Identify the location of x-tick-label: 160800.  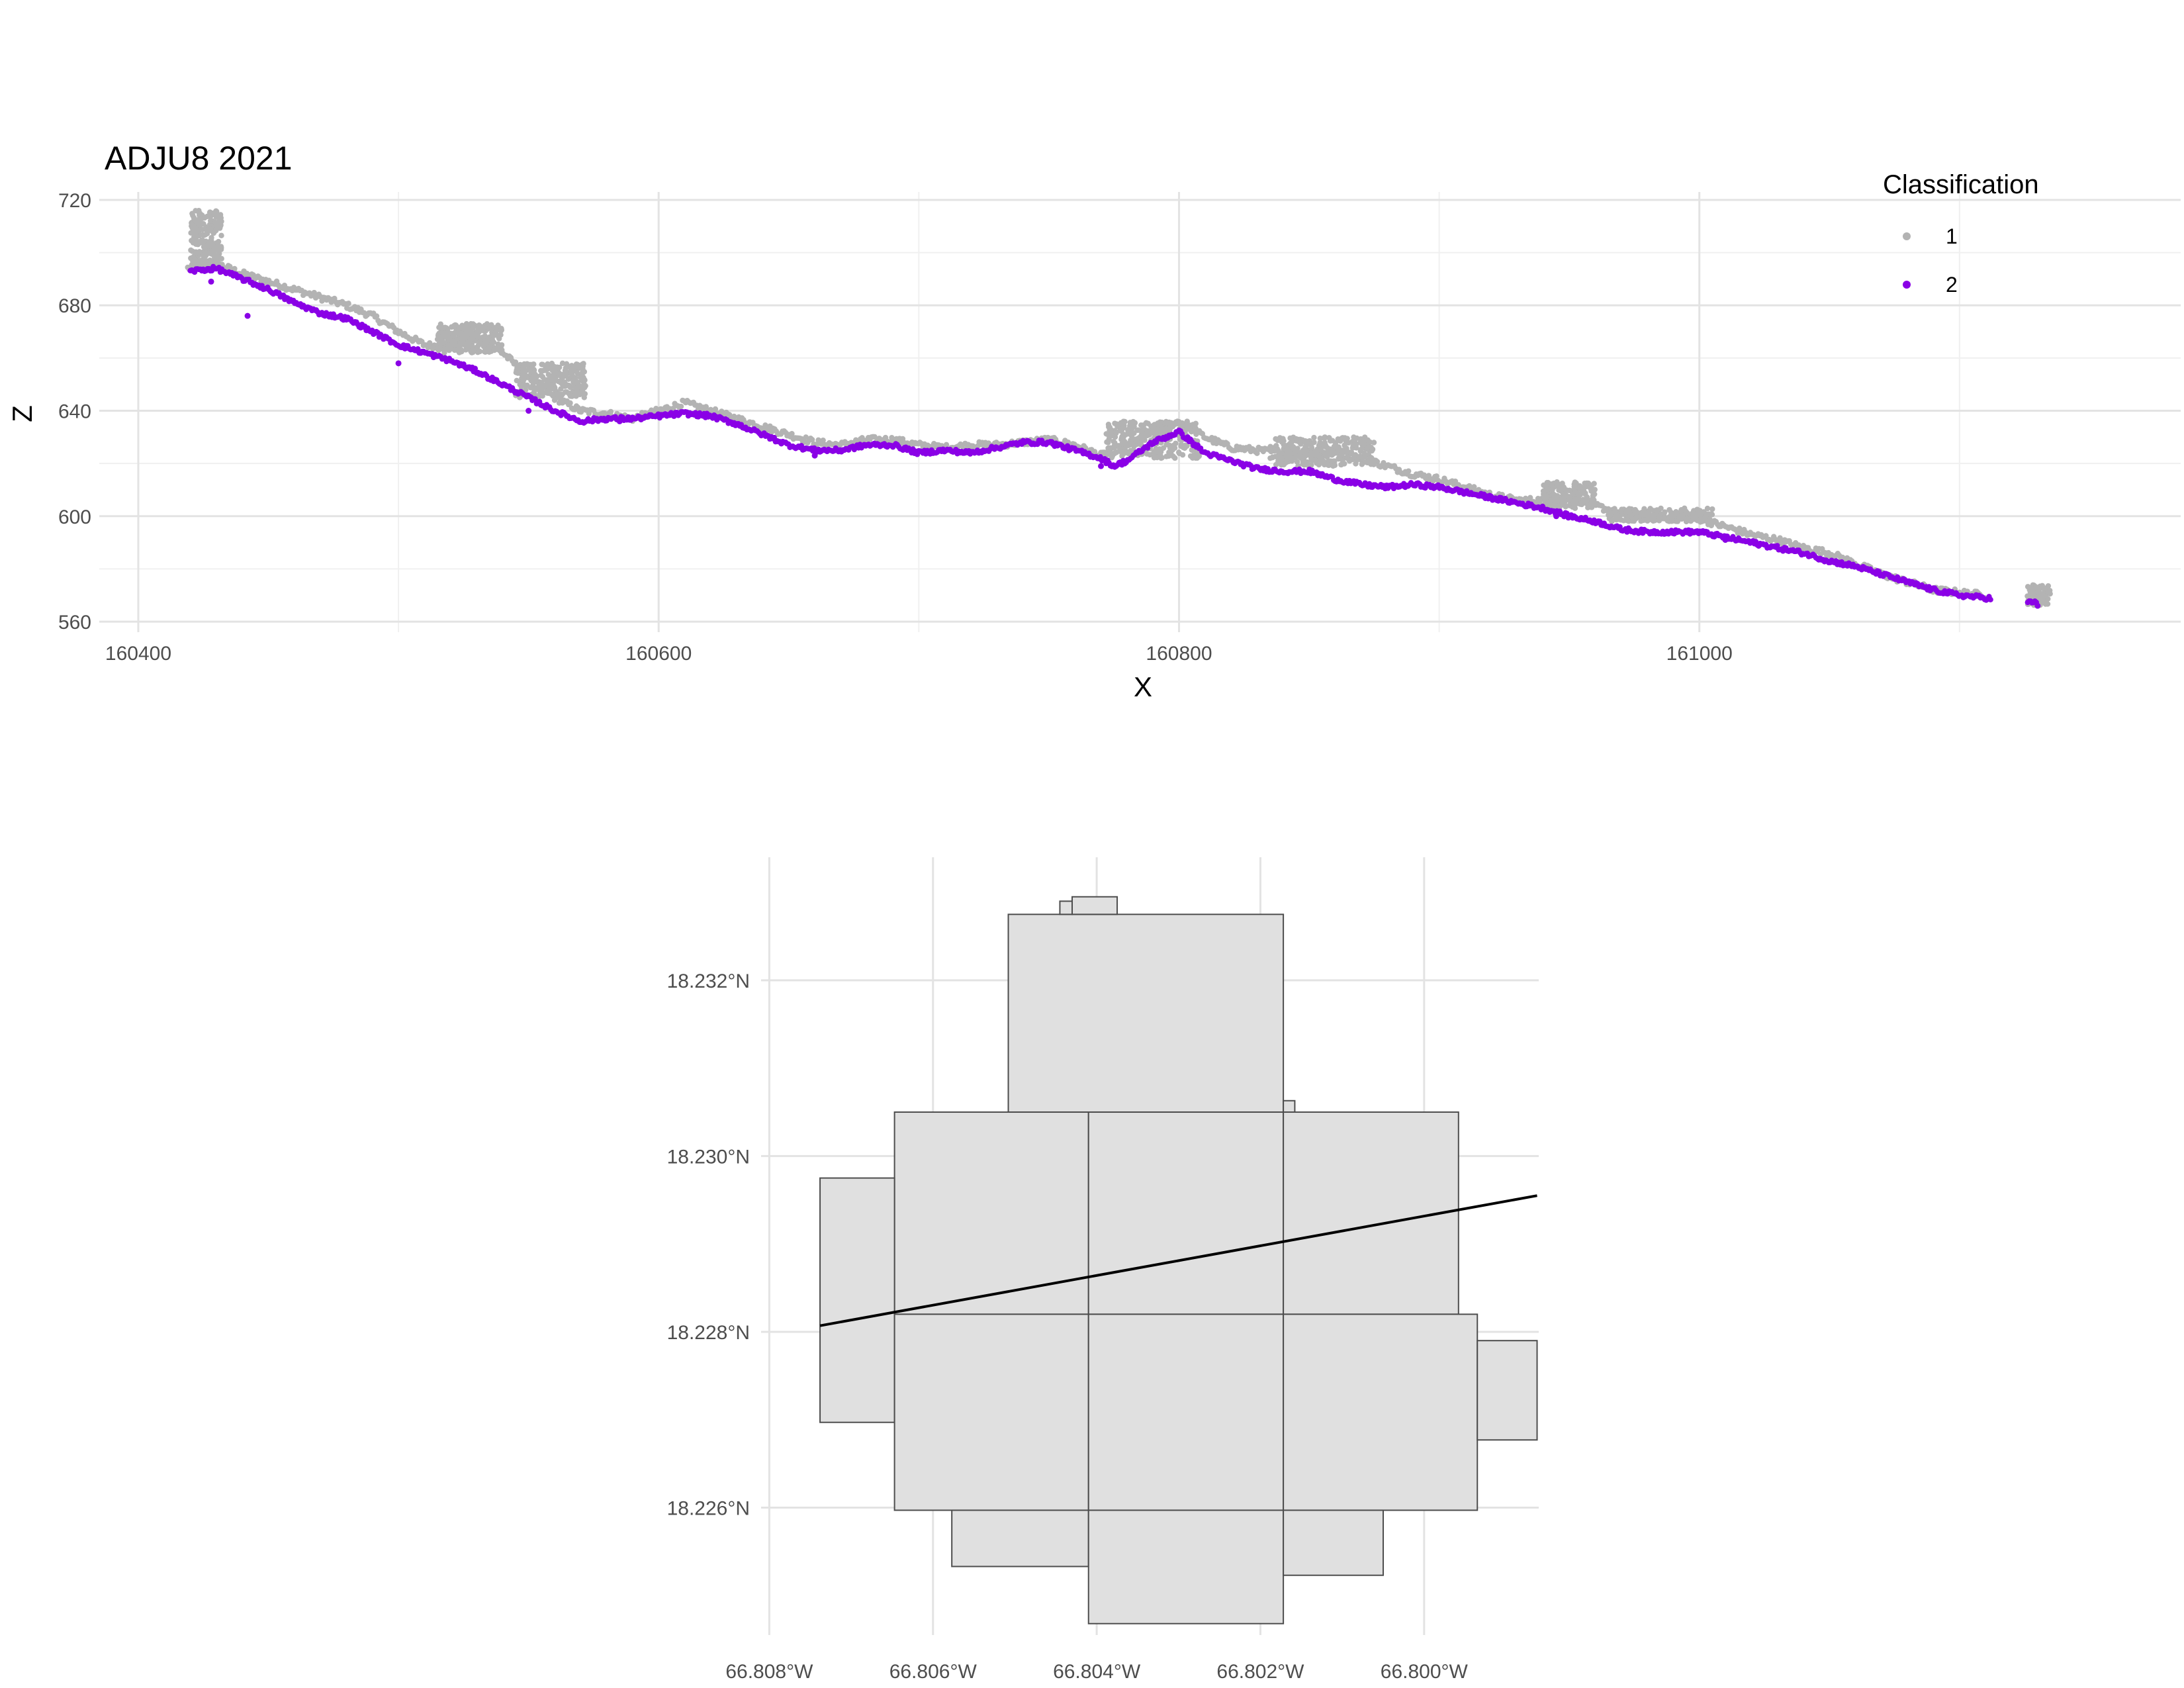
(1179, 654).